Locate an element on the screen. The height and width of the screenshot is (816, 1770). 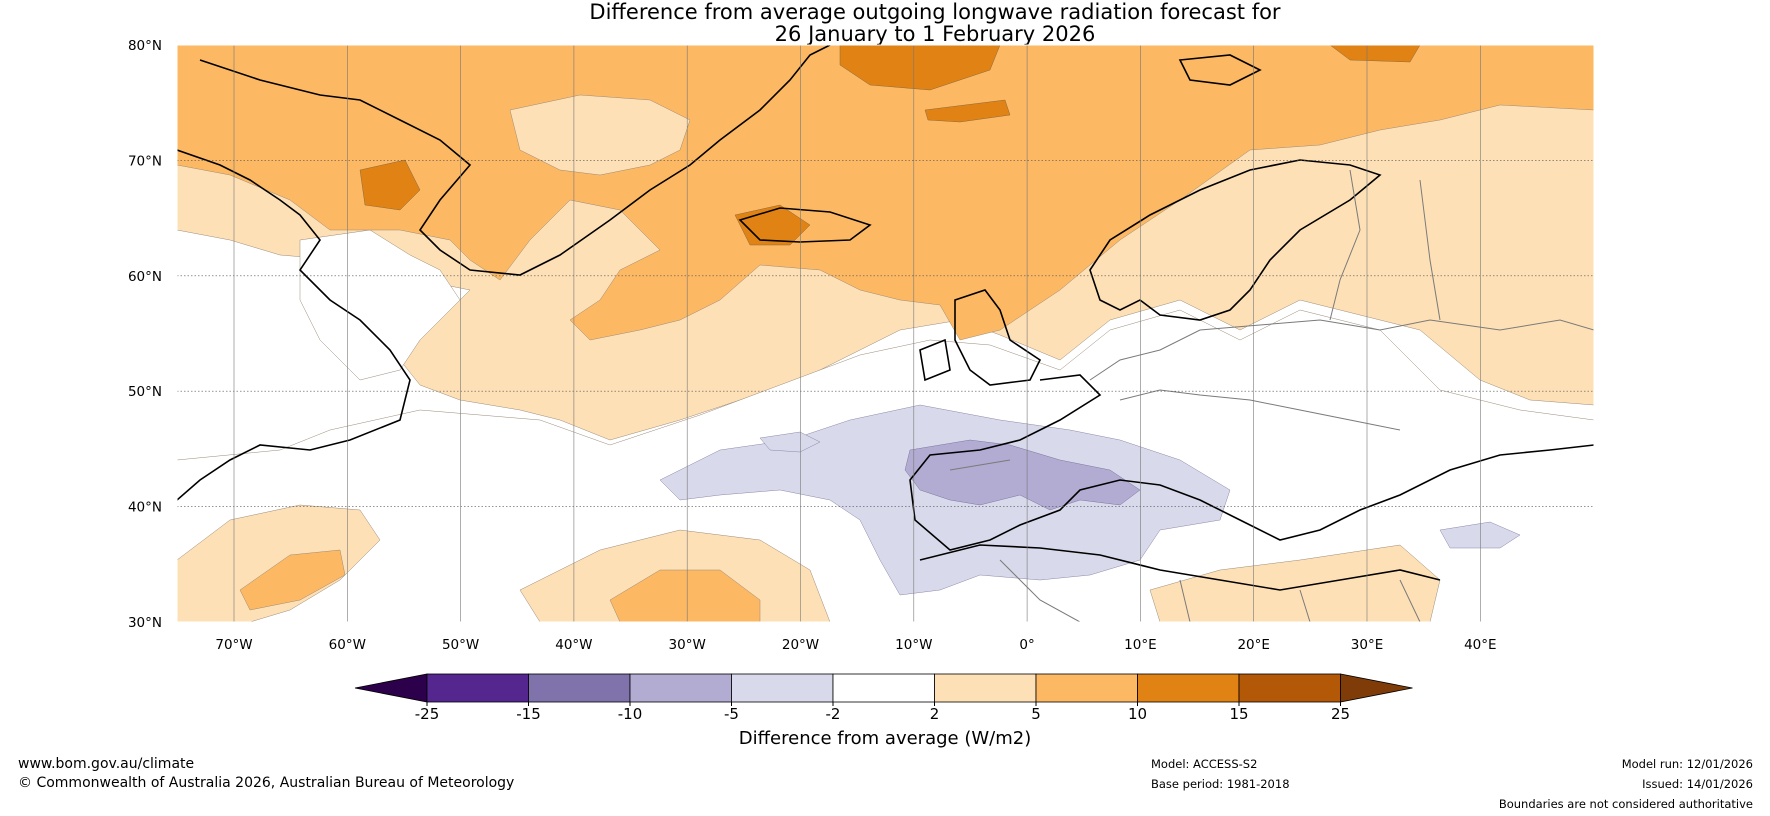
anomaly-region-light-purple-mediterranean is located at coordinates (945, 500).